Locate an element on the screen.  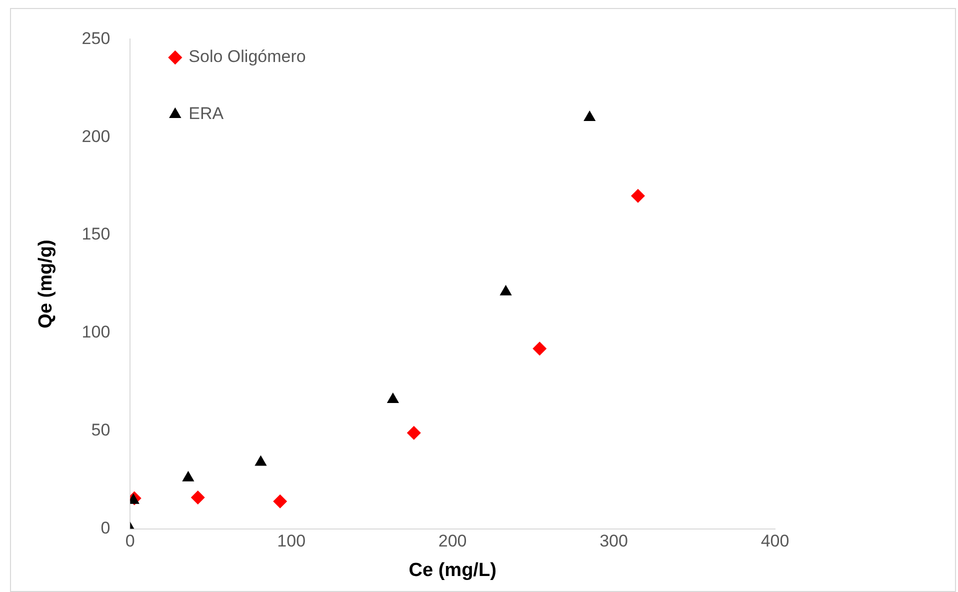
x-tick-label: 200 is located at coordinates (452, 541).